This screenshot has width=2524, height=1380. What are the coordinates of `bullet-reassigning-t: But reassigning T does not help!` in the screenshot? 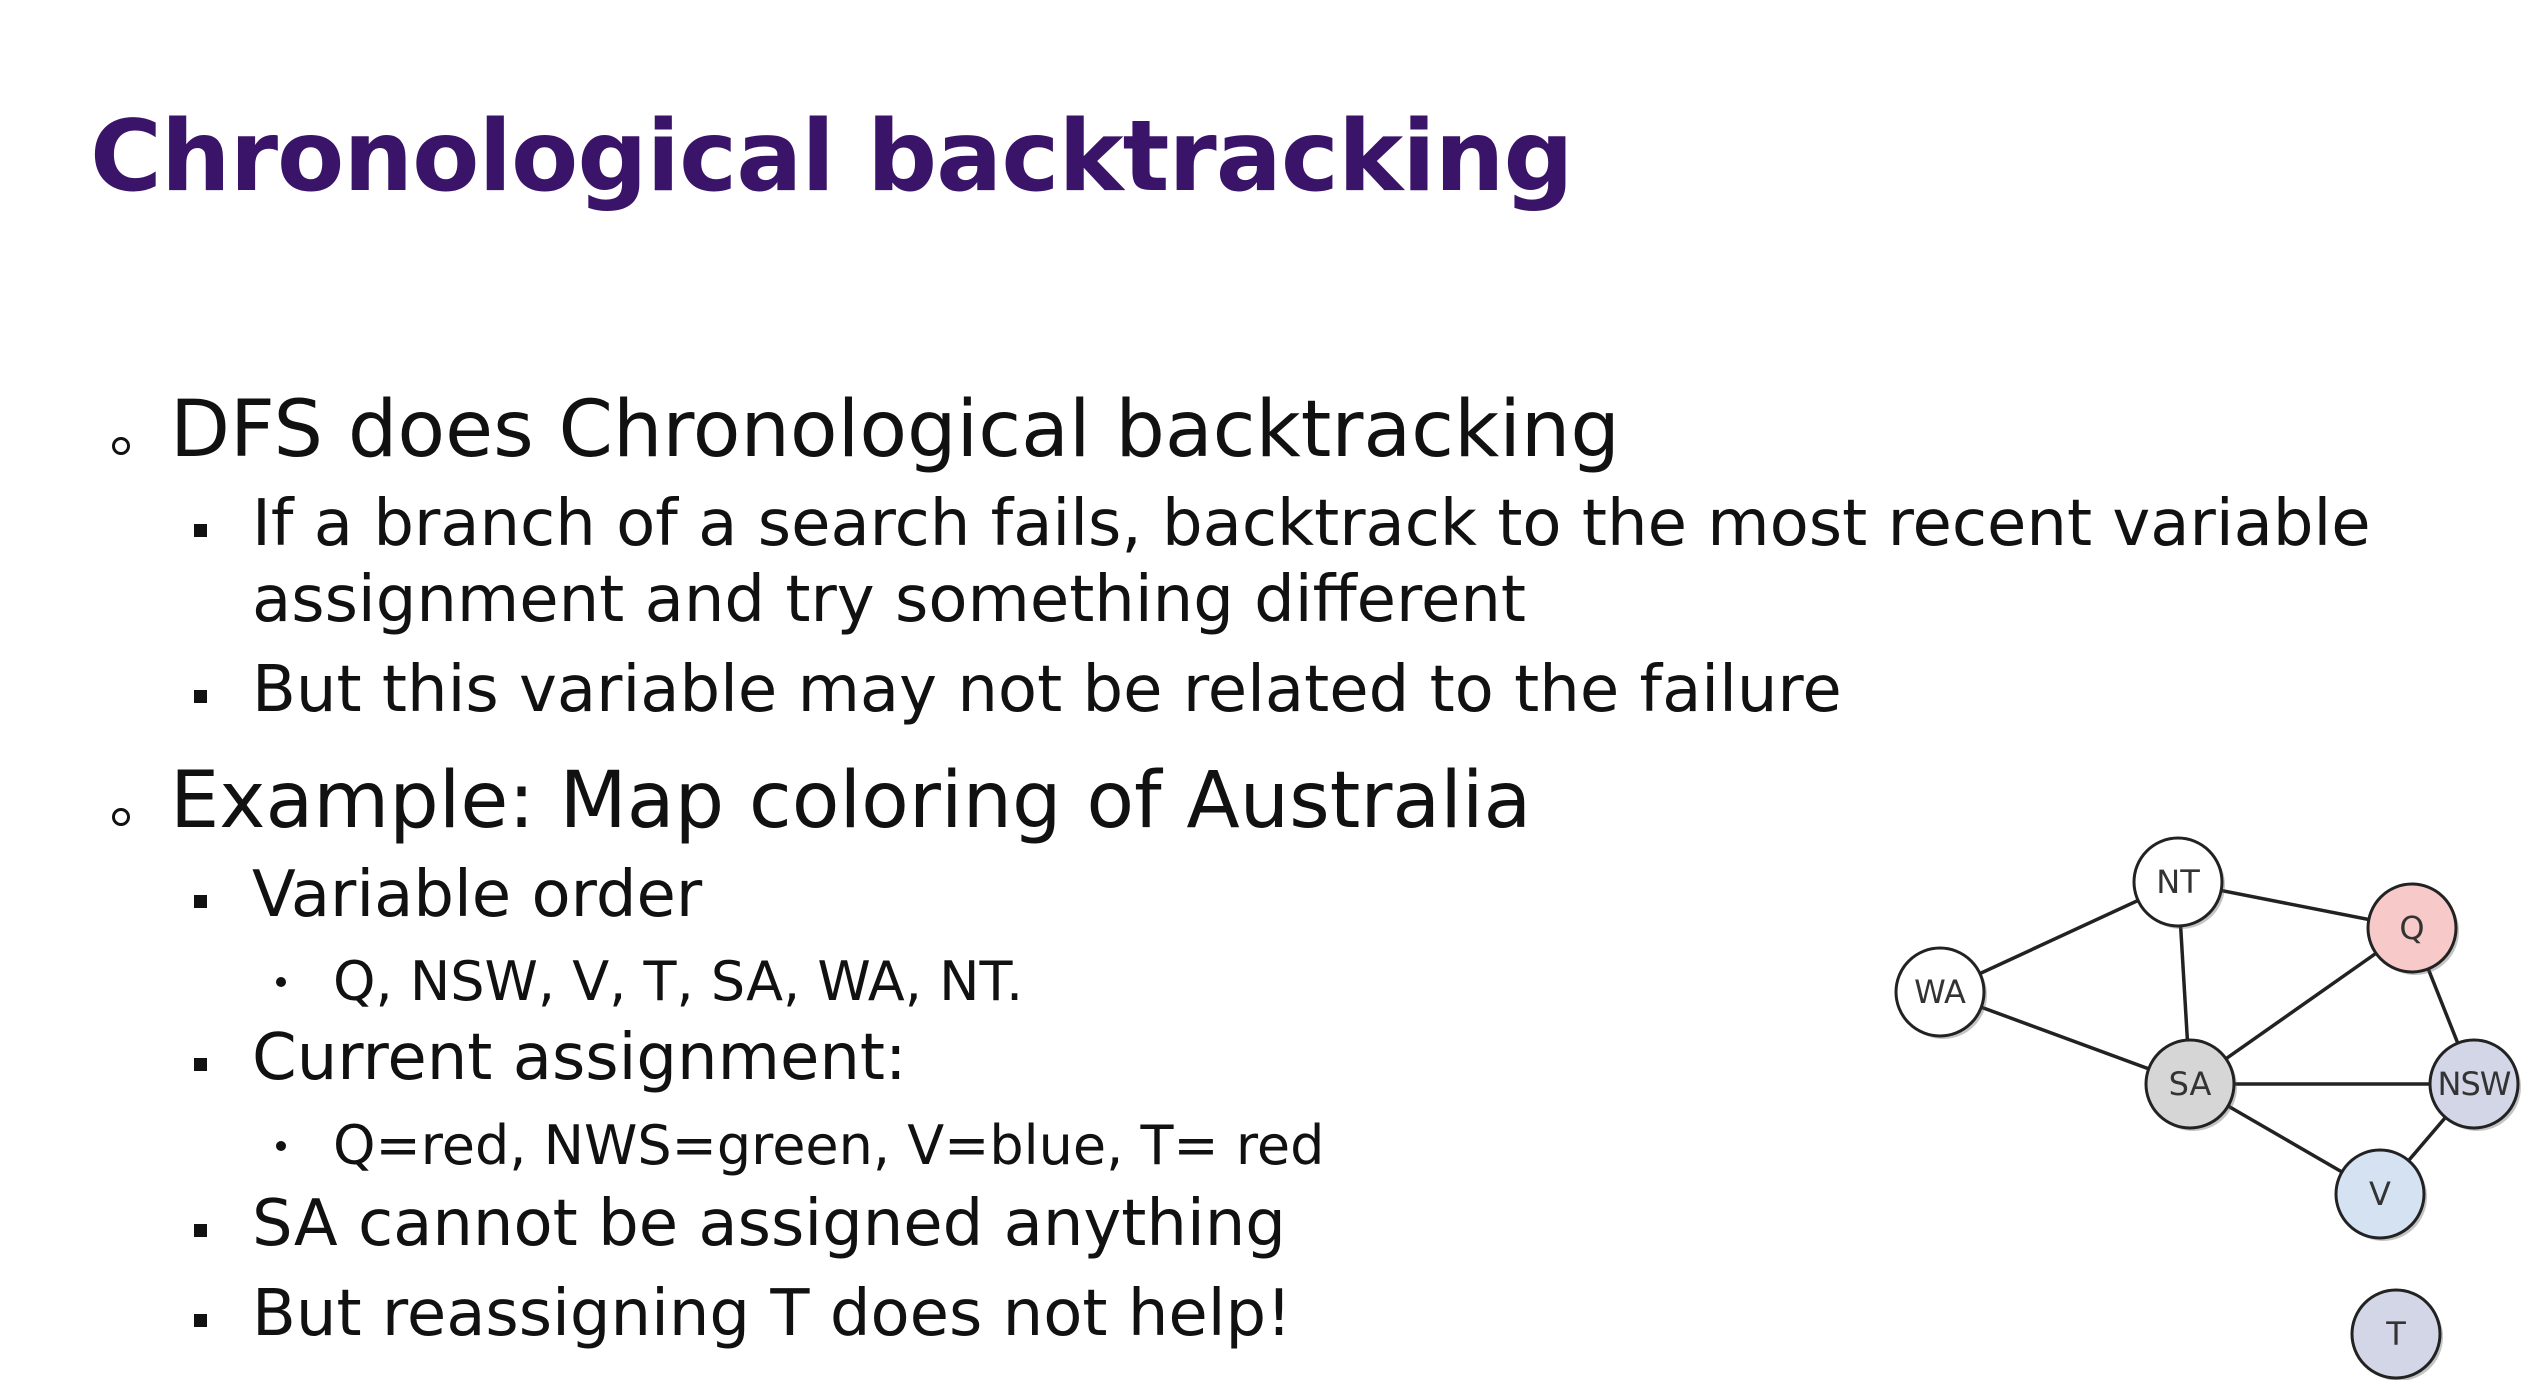 It's located at (772, 1314).